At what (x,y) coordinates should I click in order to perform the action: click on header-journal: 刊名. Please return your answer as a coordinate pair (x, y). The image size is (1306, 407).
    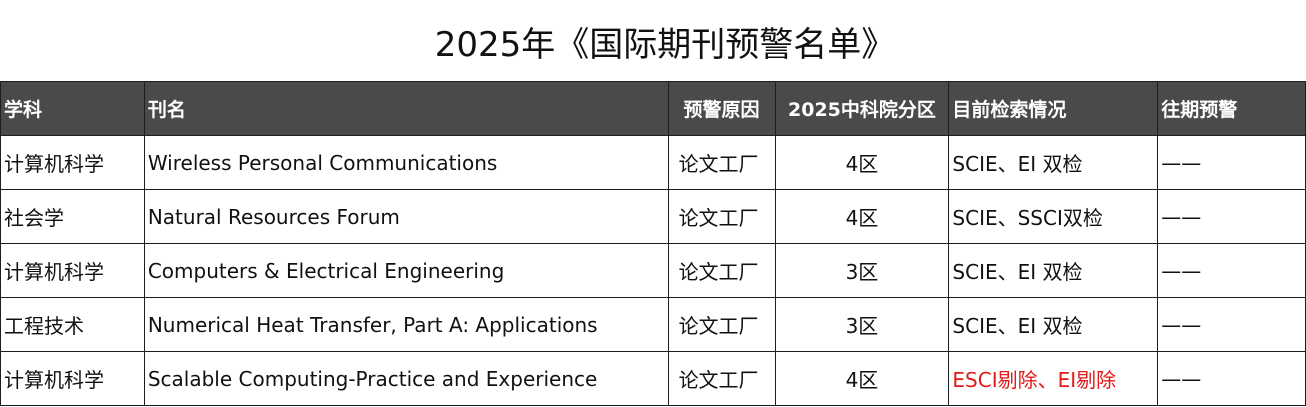
    Looking at the image, I should click on (406, 108).